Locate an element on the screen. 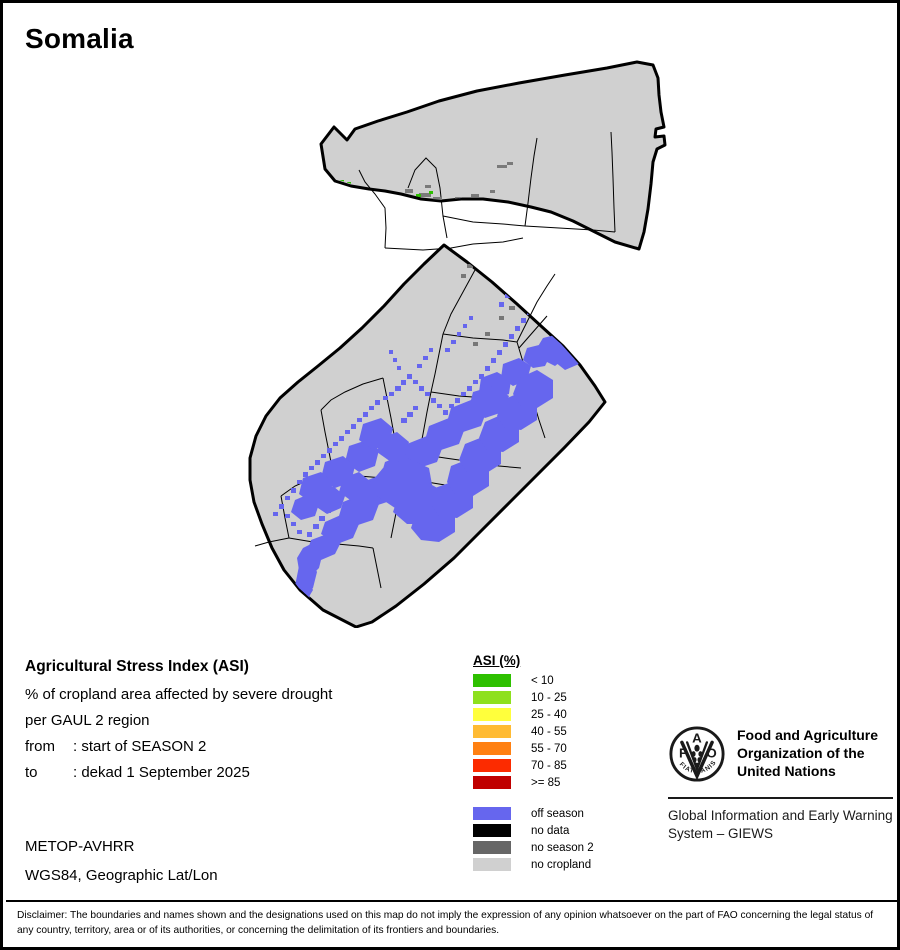 Image resolution: width=900 pixels, height=950 pixels. map-projection: WGS84, Geographic Lat/Lon is located at coordinates (121, 875).